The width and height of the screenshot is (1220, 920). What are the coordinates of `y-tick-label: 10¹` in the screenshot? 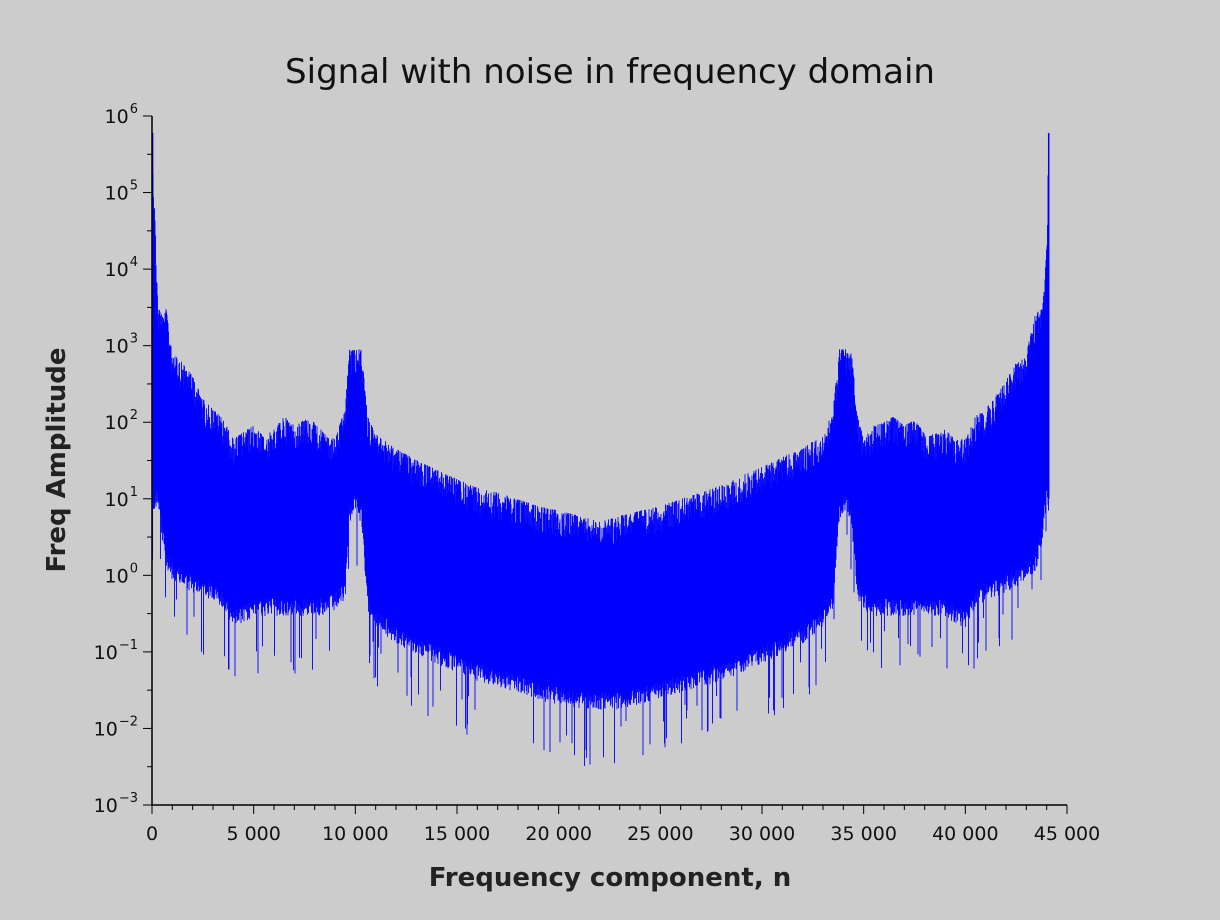 It's located at (121, 498).